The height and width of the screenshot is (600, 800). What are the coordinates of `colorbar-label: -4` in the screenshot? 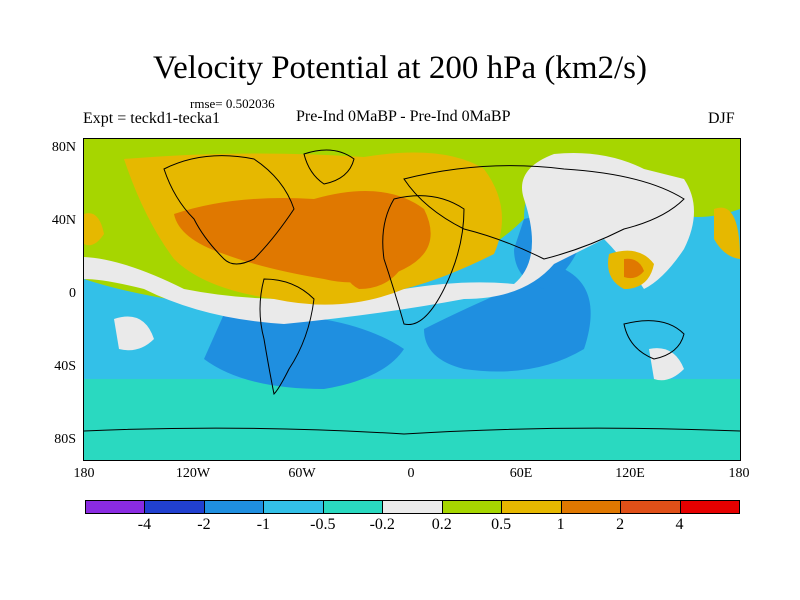 It's located at (144, 524).